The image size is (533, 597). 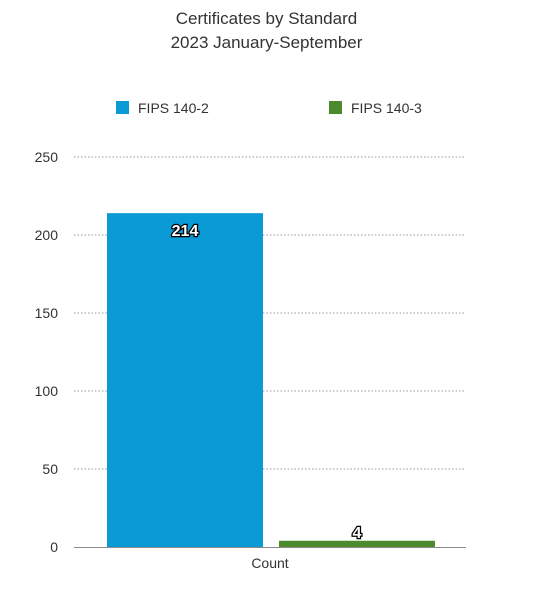 I want to click on data-label: 214, so click(x=185, y=231).